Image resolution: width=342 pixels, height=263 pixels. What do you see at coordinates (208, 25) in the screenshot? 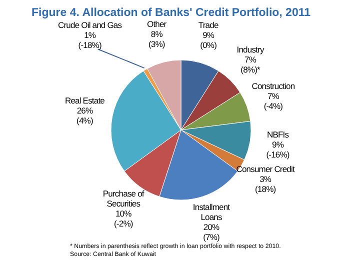
I see `slice-label: Trade` at bounding box center [208, 25].